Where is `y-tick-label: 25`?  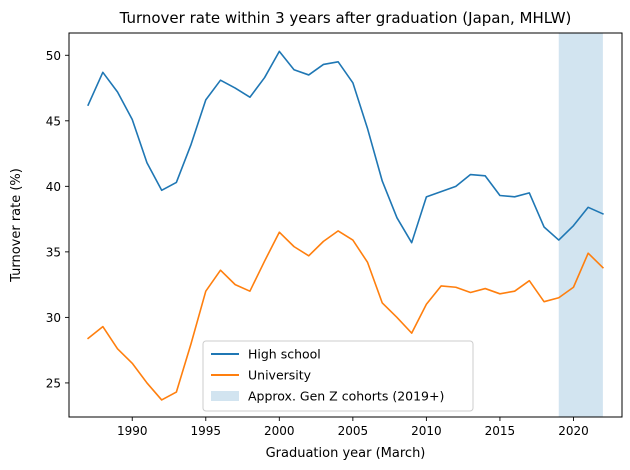 y-tick-label: 25 is located at coordinates (53, 383).